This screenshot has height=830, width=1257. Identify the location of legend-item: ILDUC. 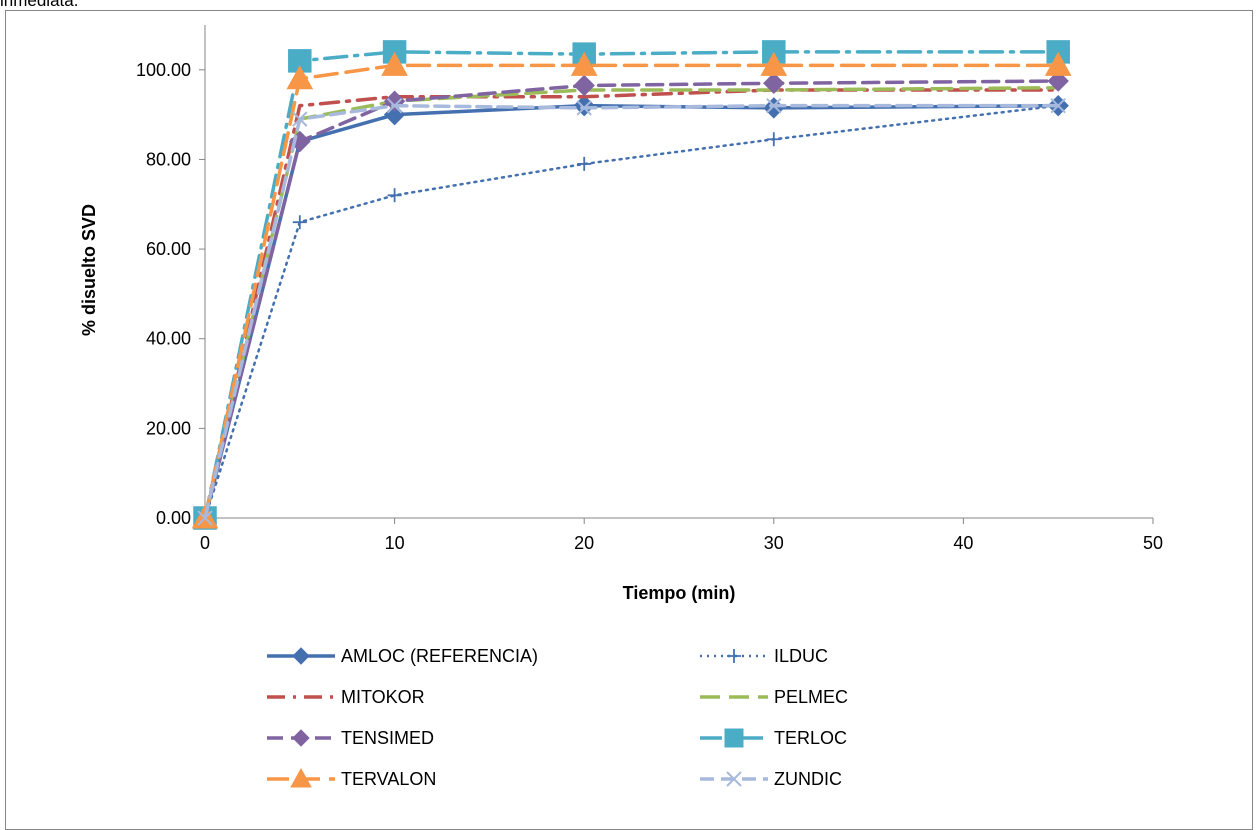
(764, 656).